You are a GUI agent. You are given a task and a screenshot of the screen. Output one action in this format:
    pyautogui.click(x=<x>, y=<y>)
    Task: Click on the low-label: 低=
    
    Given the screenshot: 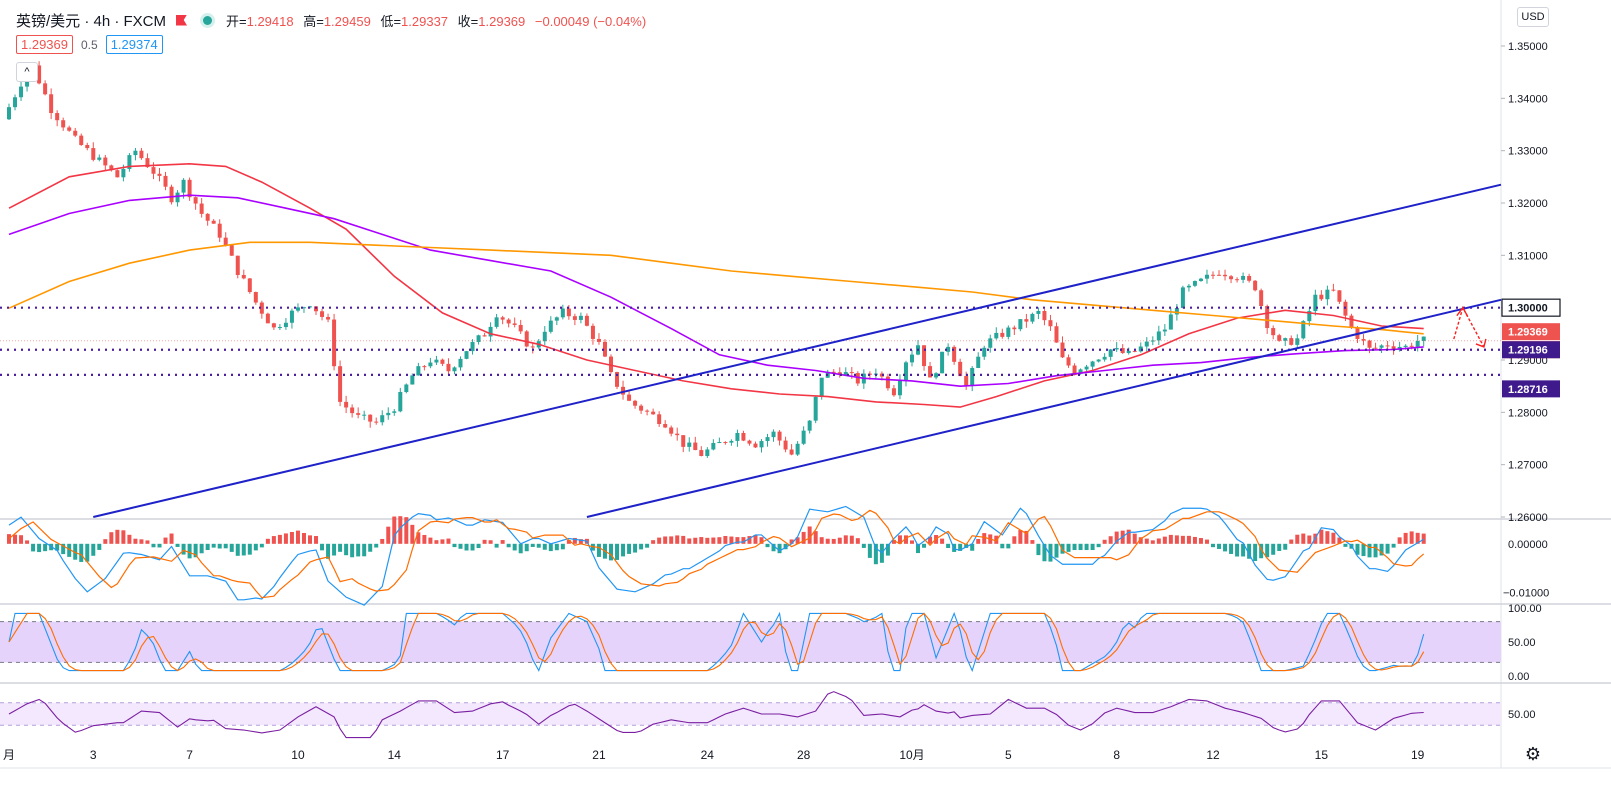 What is the action you would take?
    pyautogui.click(x=391, y=21)
    